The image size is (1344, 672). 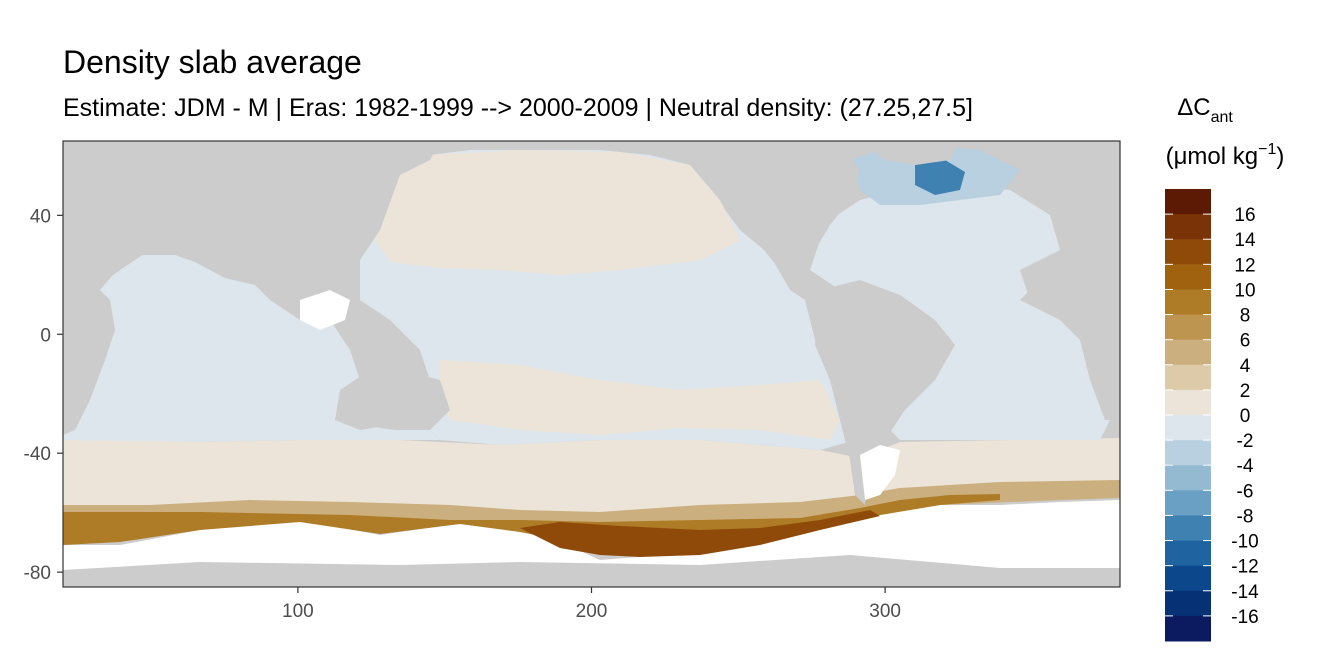 What do you see at coordinates (1222, 117) in the screenshot?
I see `legend-title-sub: ant` at bounding box center [1222, 117].